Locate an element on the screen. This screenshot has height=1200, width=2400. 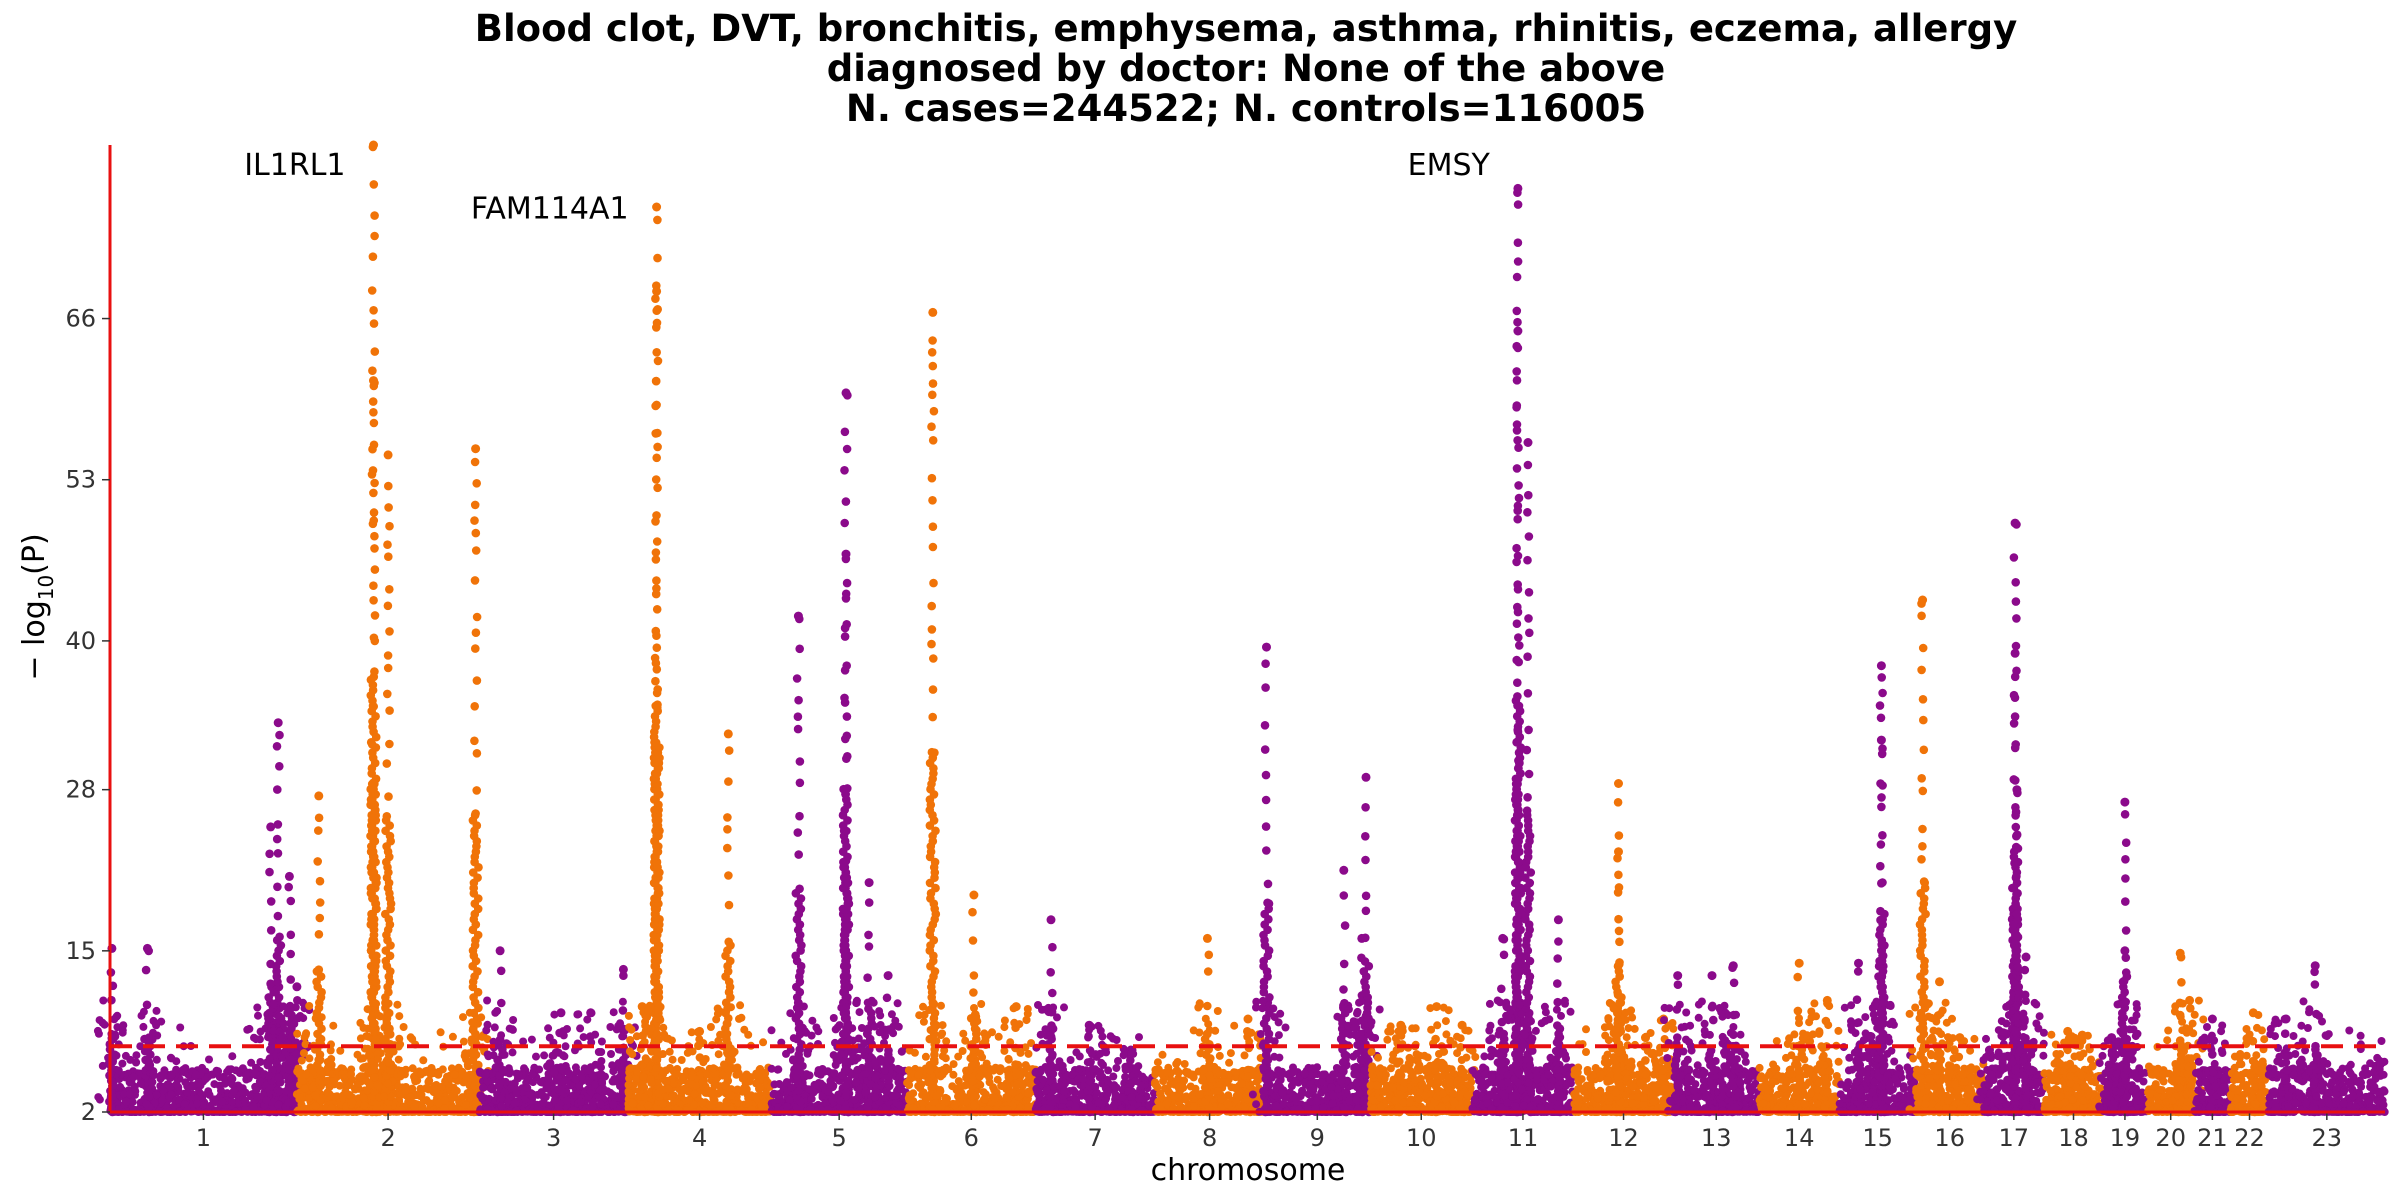
chromosome-3-points is located at coordinates (558, 1031).